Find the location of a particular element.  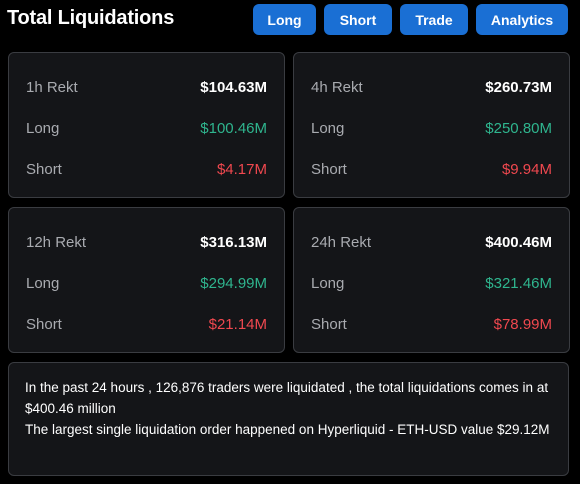

short-button: Short is located at coordinates (358, 19).